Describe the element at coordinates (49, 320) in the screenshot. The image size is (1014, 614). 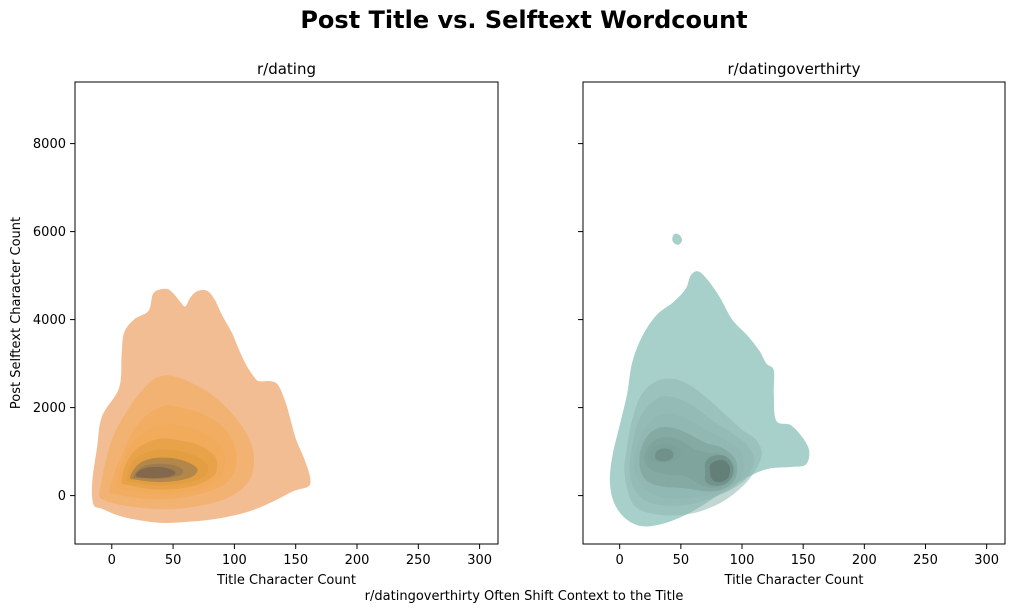
I see `y-tick-label: 4000` at that location.